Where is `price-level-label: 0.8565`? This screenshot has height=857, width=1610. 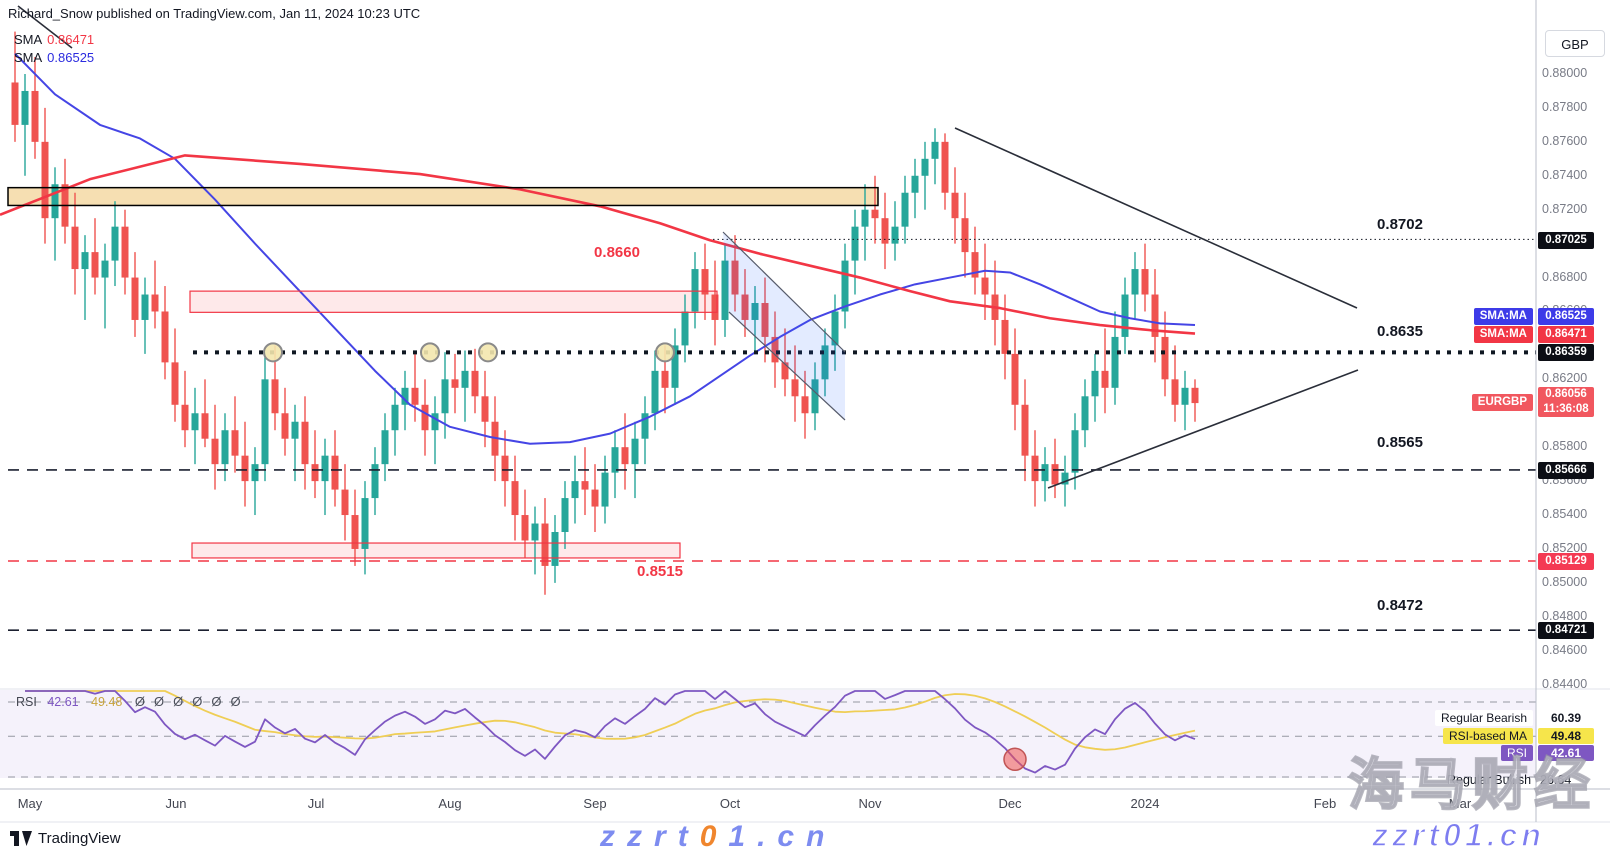
price-level-label: 0.8565 is located at coordinates (1400, 442).